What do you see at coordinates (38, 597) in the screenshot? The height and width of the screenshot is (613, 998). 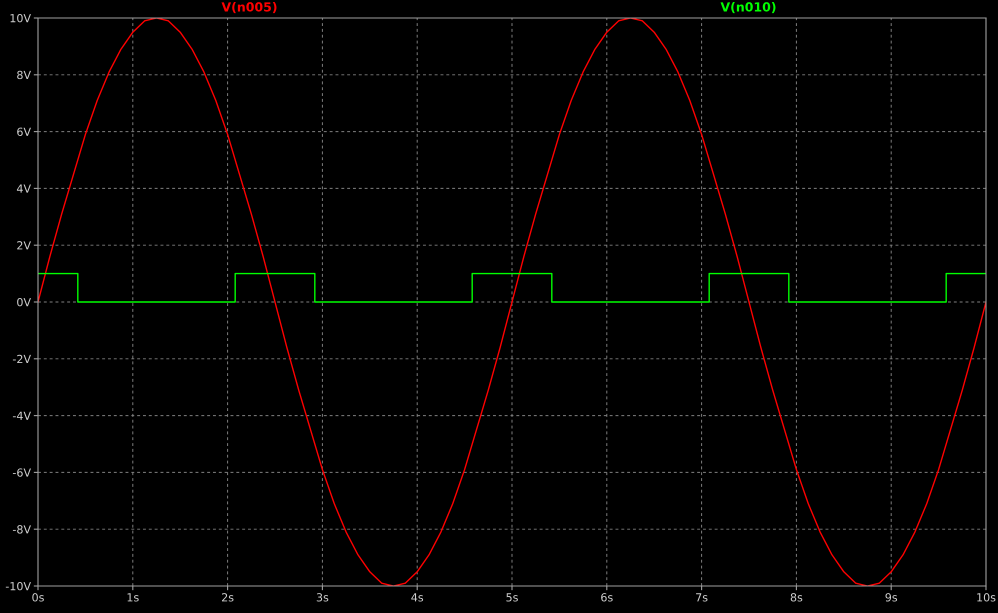 I see `x-tick-label: 0s` at bounding box center [38, 597].